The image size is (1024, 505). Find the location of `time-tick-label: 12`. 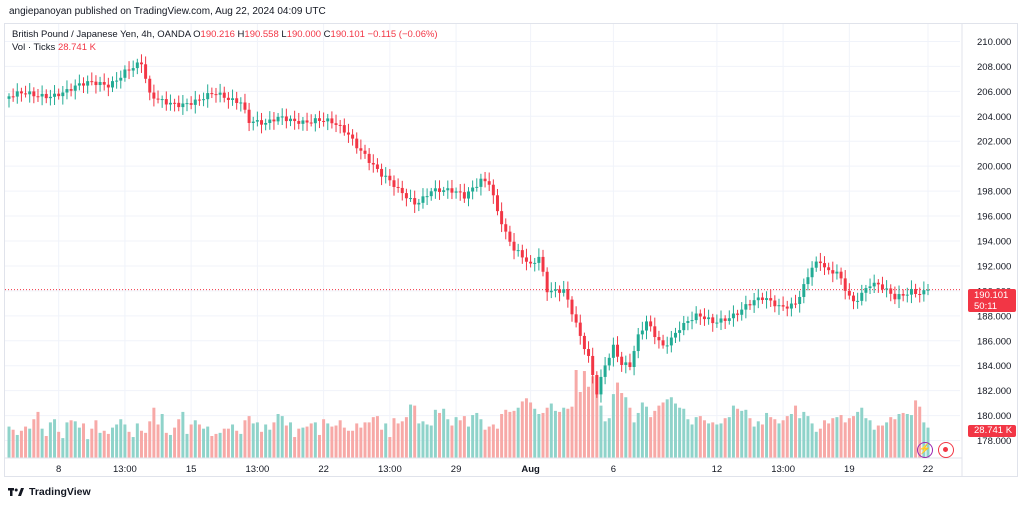

time-tick-label: 12 is located at coordinates (717, 469).